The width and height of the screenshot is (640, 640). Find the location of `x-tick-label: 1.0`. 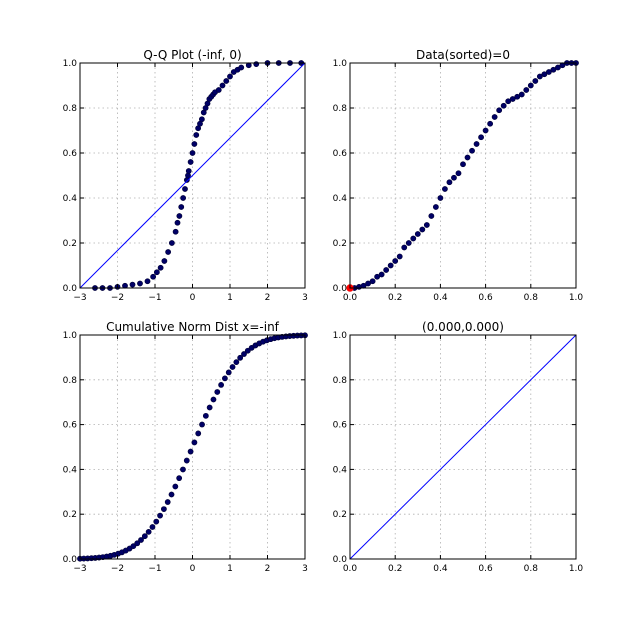

x-tick-label: 1.0 is located at coordinates (576, 298).